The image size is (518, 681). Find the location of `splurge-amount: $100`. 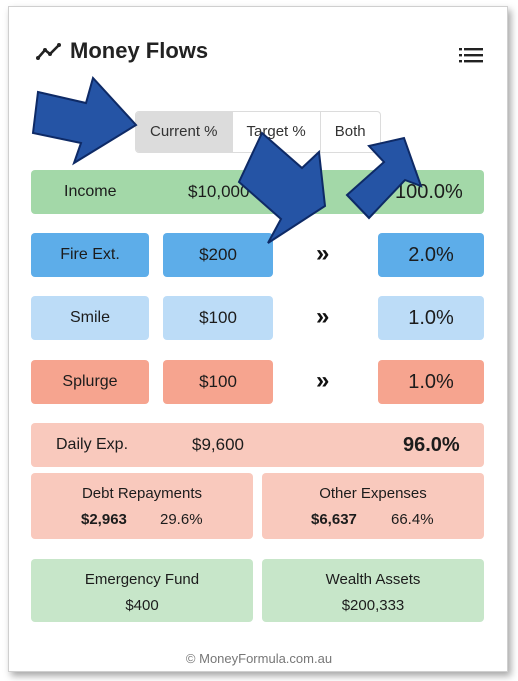

splurge-amount: $100 is located at coordinates (218, 381).